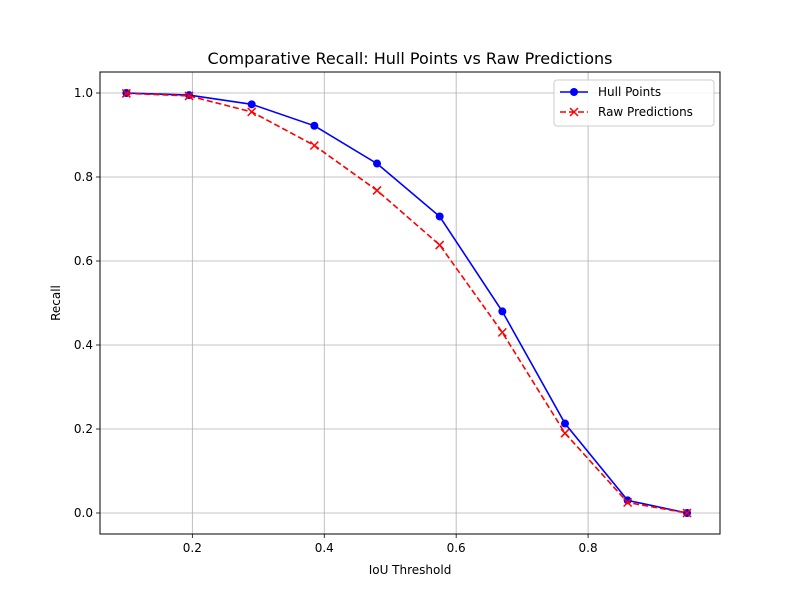  Describe the element at coordinates (588, 548) in the screenshot. I see `x-tick-label: 0.8` at that location.